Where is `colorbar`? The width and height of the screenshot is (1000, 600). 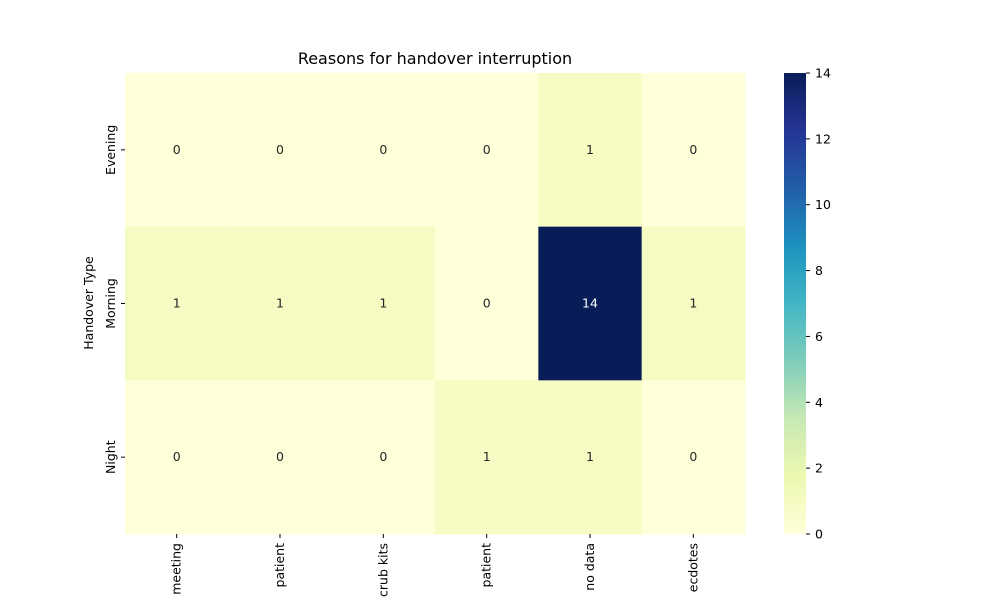 colorbar is located at coordinates (795, 303).